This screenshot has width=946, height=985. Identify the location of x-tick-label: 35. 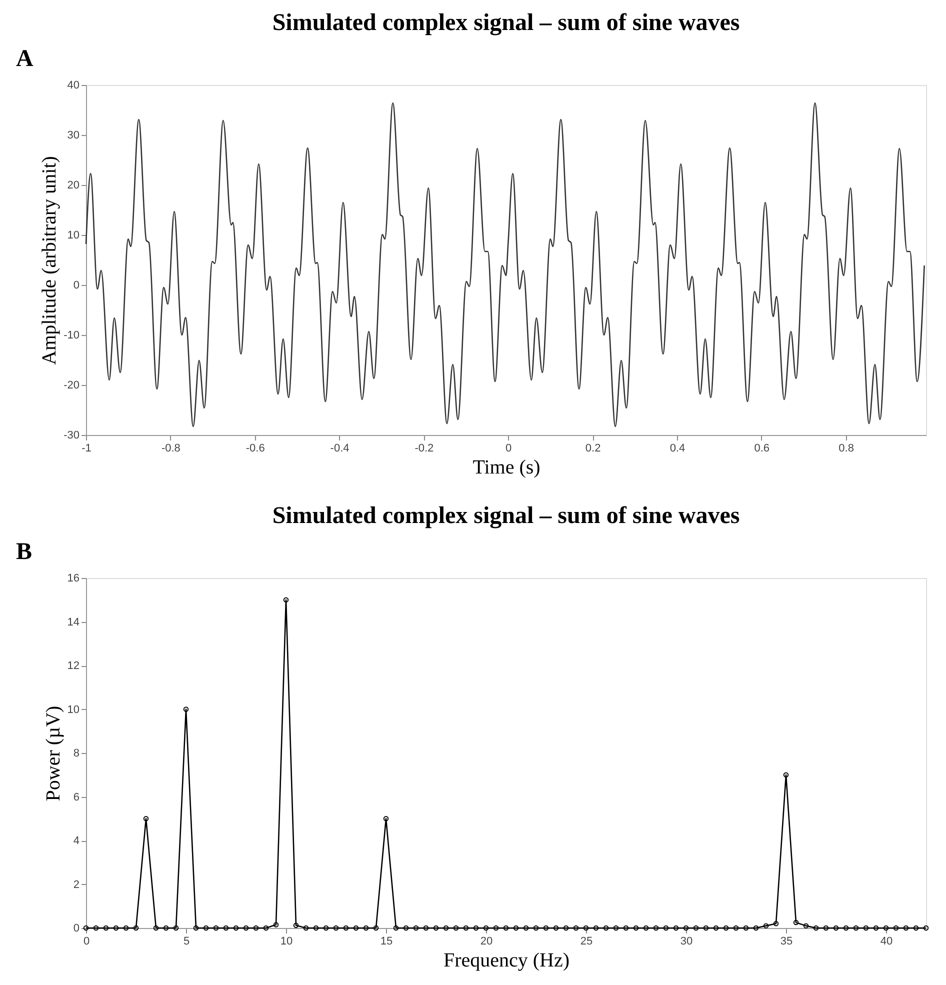
(786, 942).